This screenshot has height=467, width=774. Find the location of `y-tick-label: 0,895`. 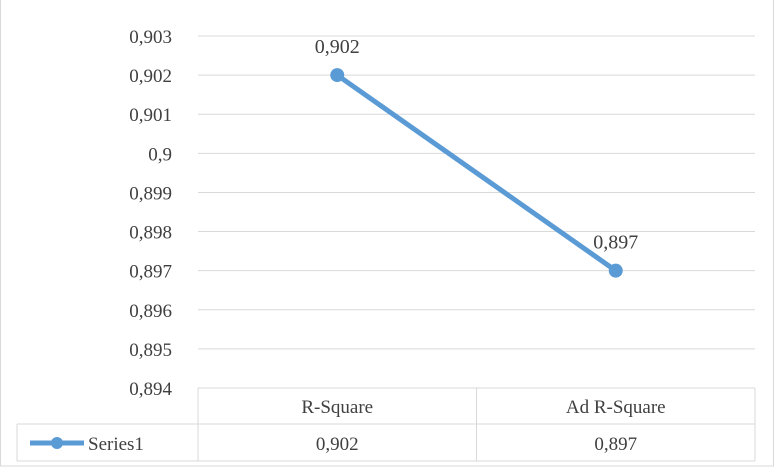

y-tick-label: 0,895 is located at coordinates (150, 350).